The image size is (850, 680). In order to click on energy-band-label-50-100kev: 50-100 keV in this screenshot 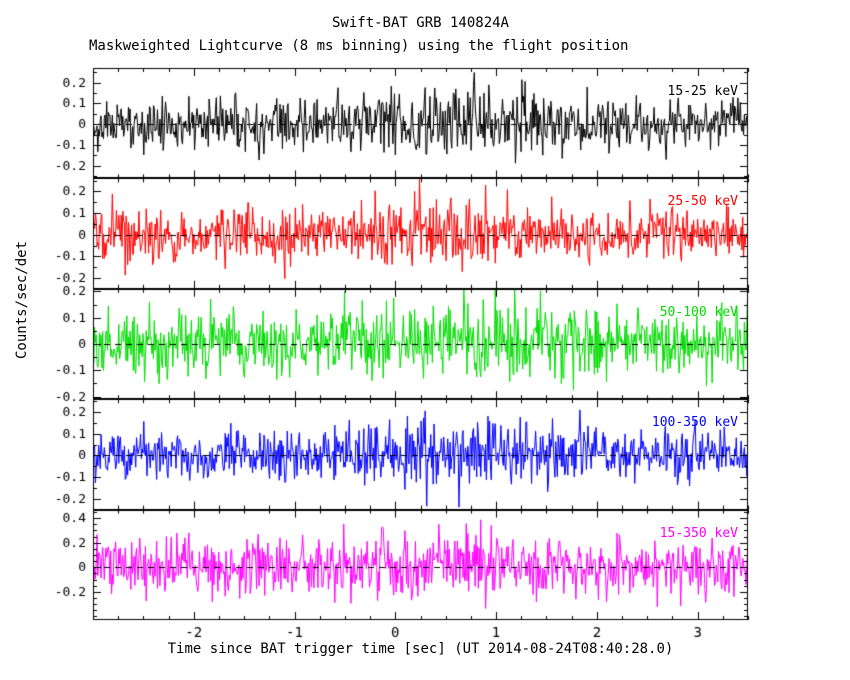, I will do `click(698, 312)`.